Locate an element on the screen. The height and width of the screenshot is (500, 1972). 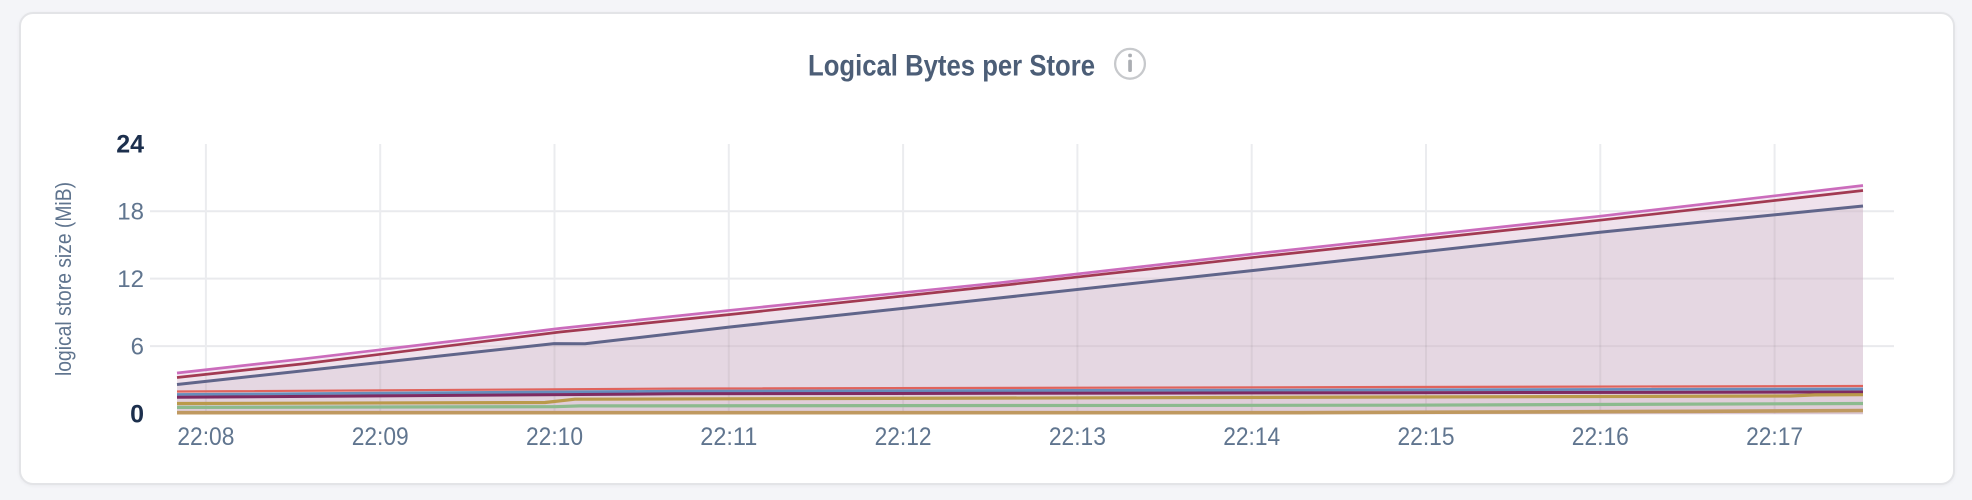
svg-text: 18 is located at coordinates (130, 212).